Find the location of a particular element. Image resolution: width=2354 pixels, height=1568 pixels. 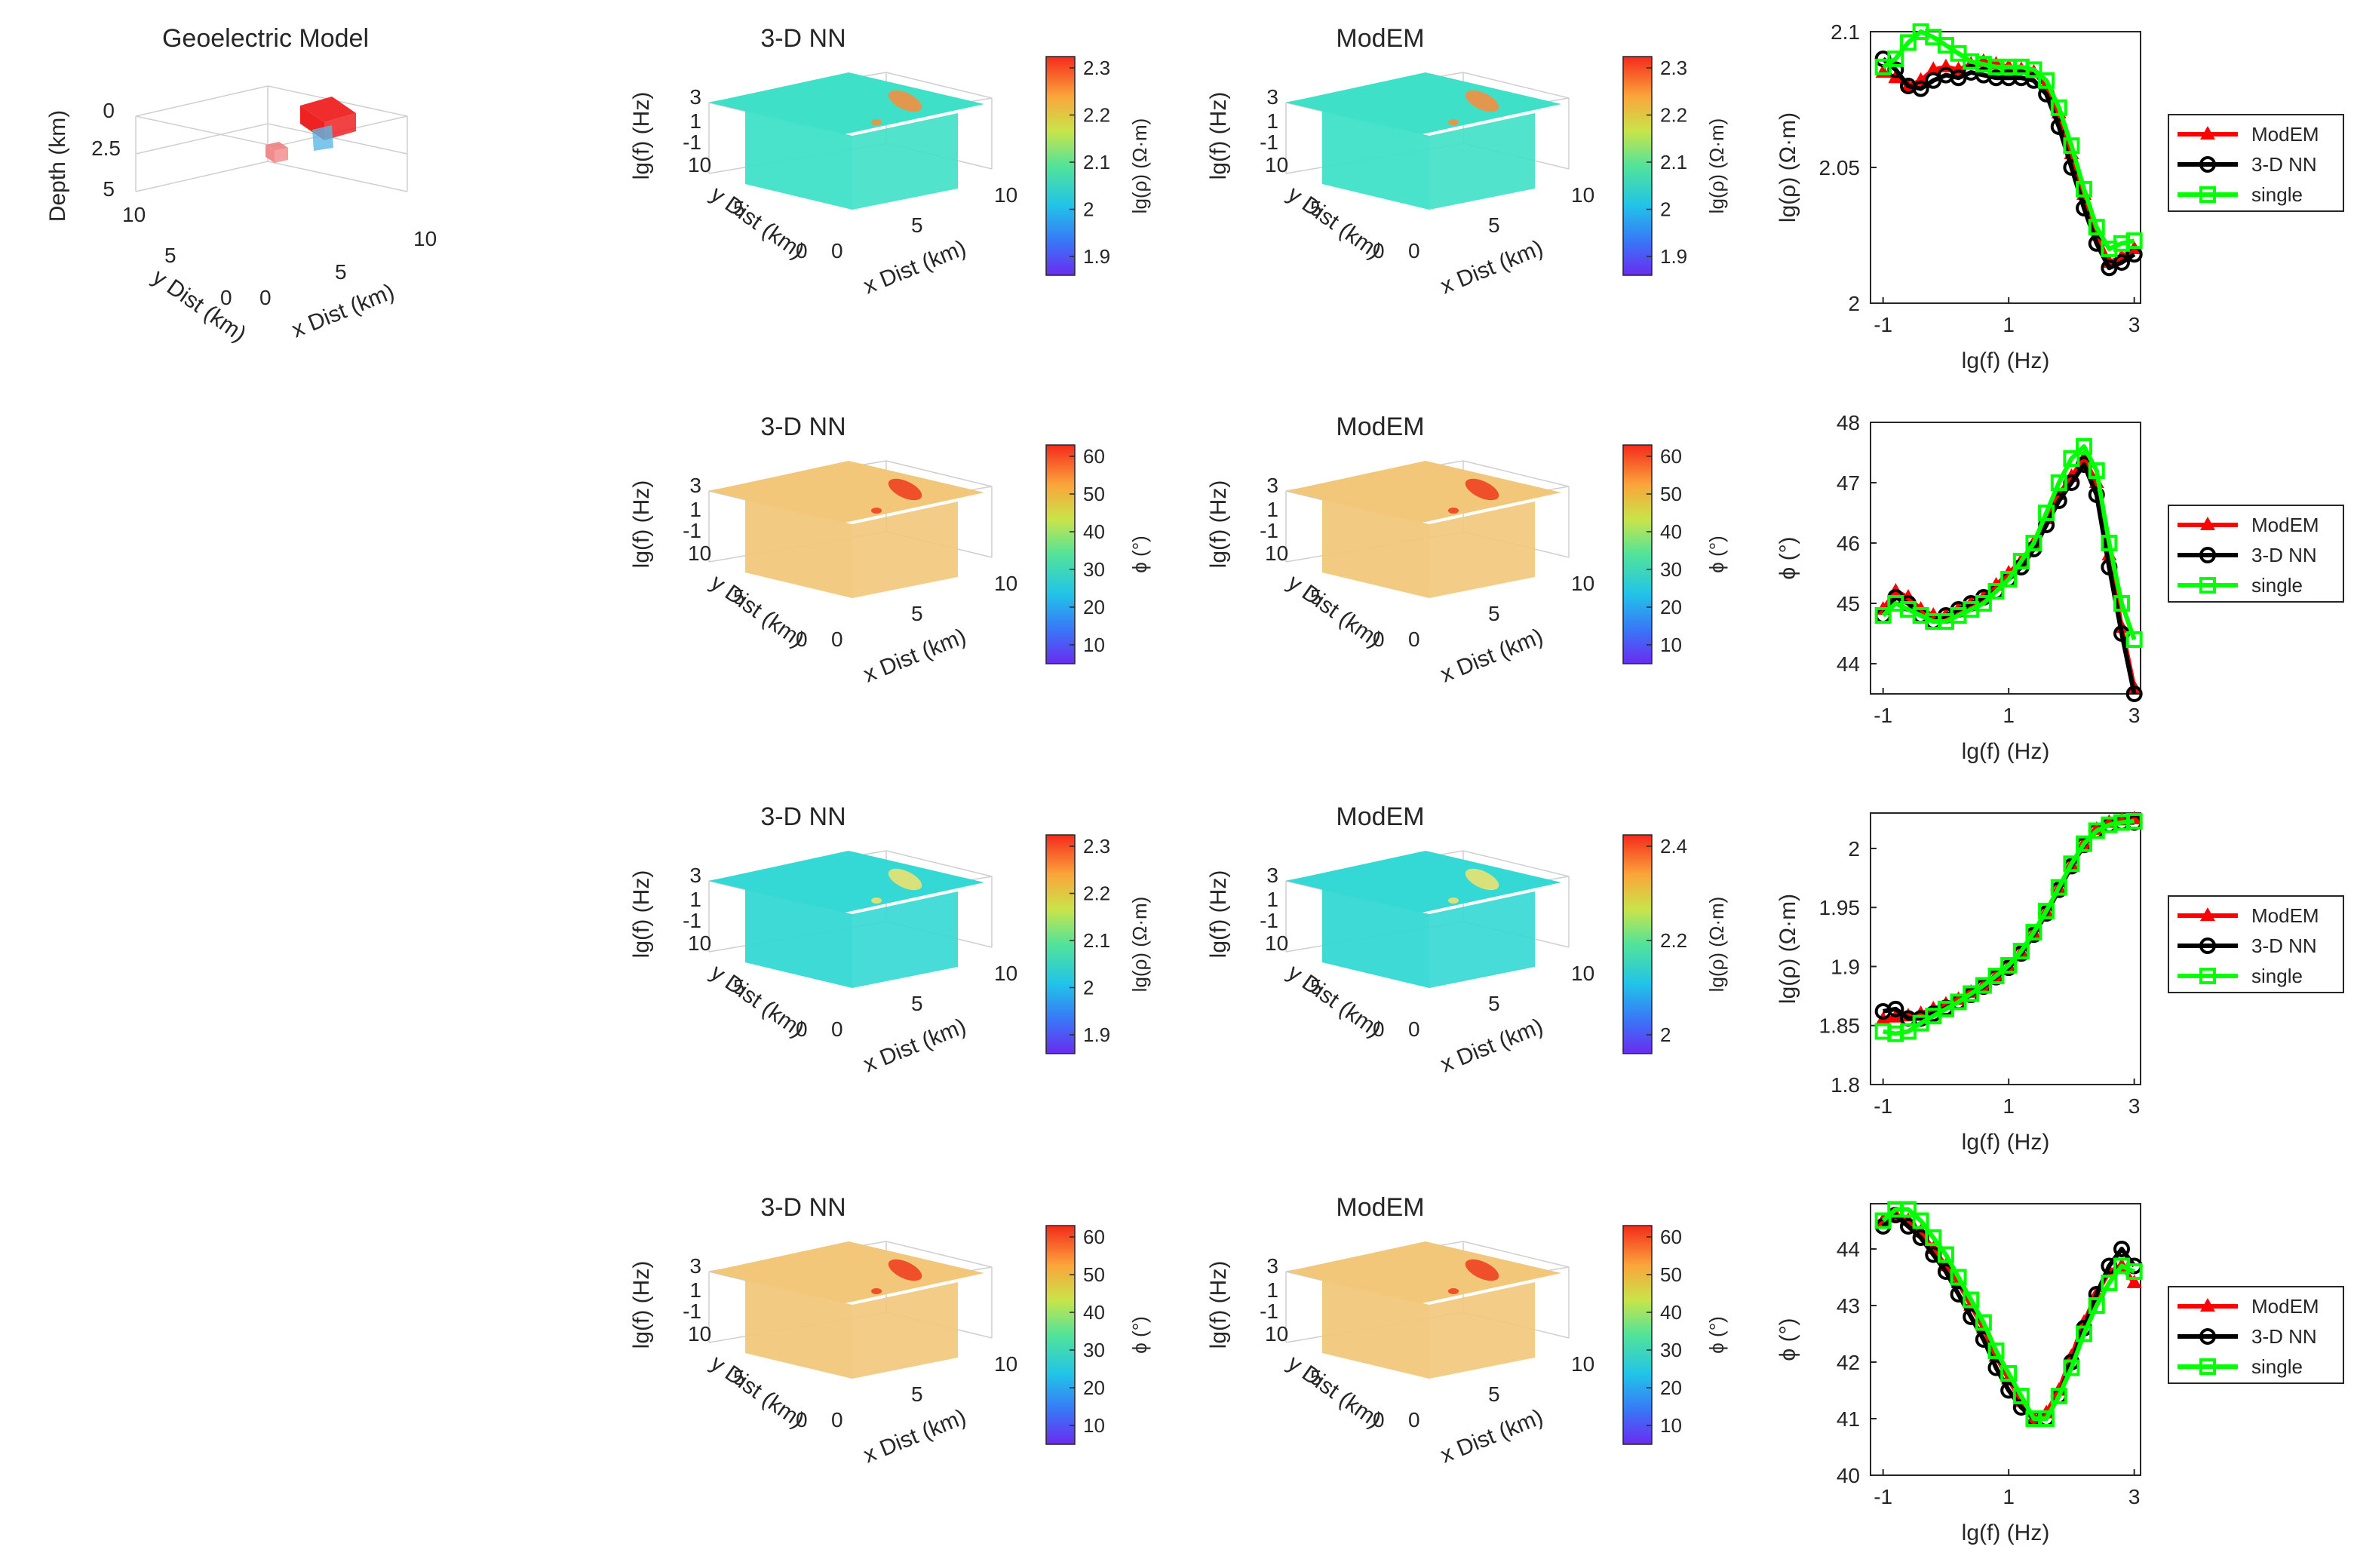

colorbar-tick-label: 2.1 is located at coordinates (1096, 162).